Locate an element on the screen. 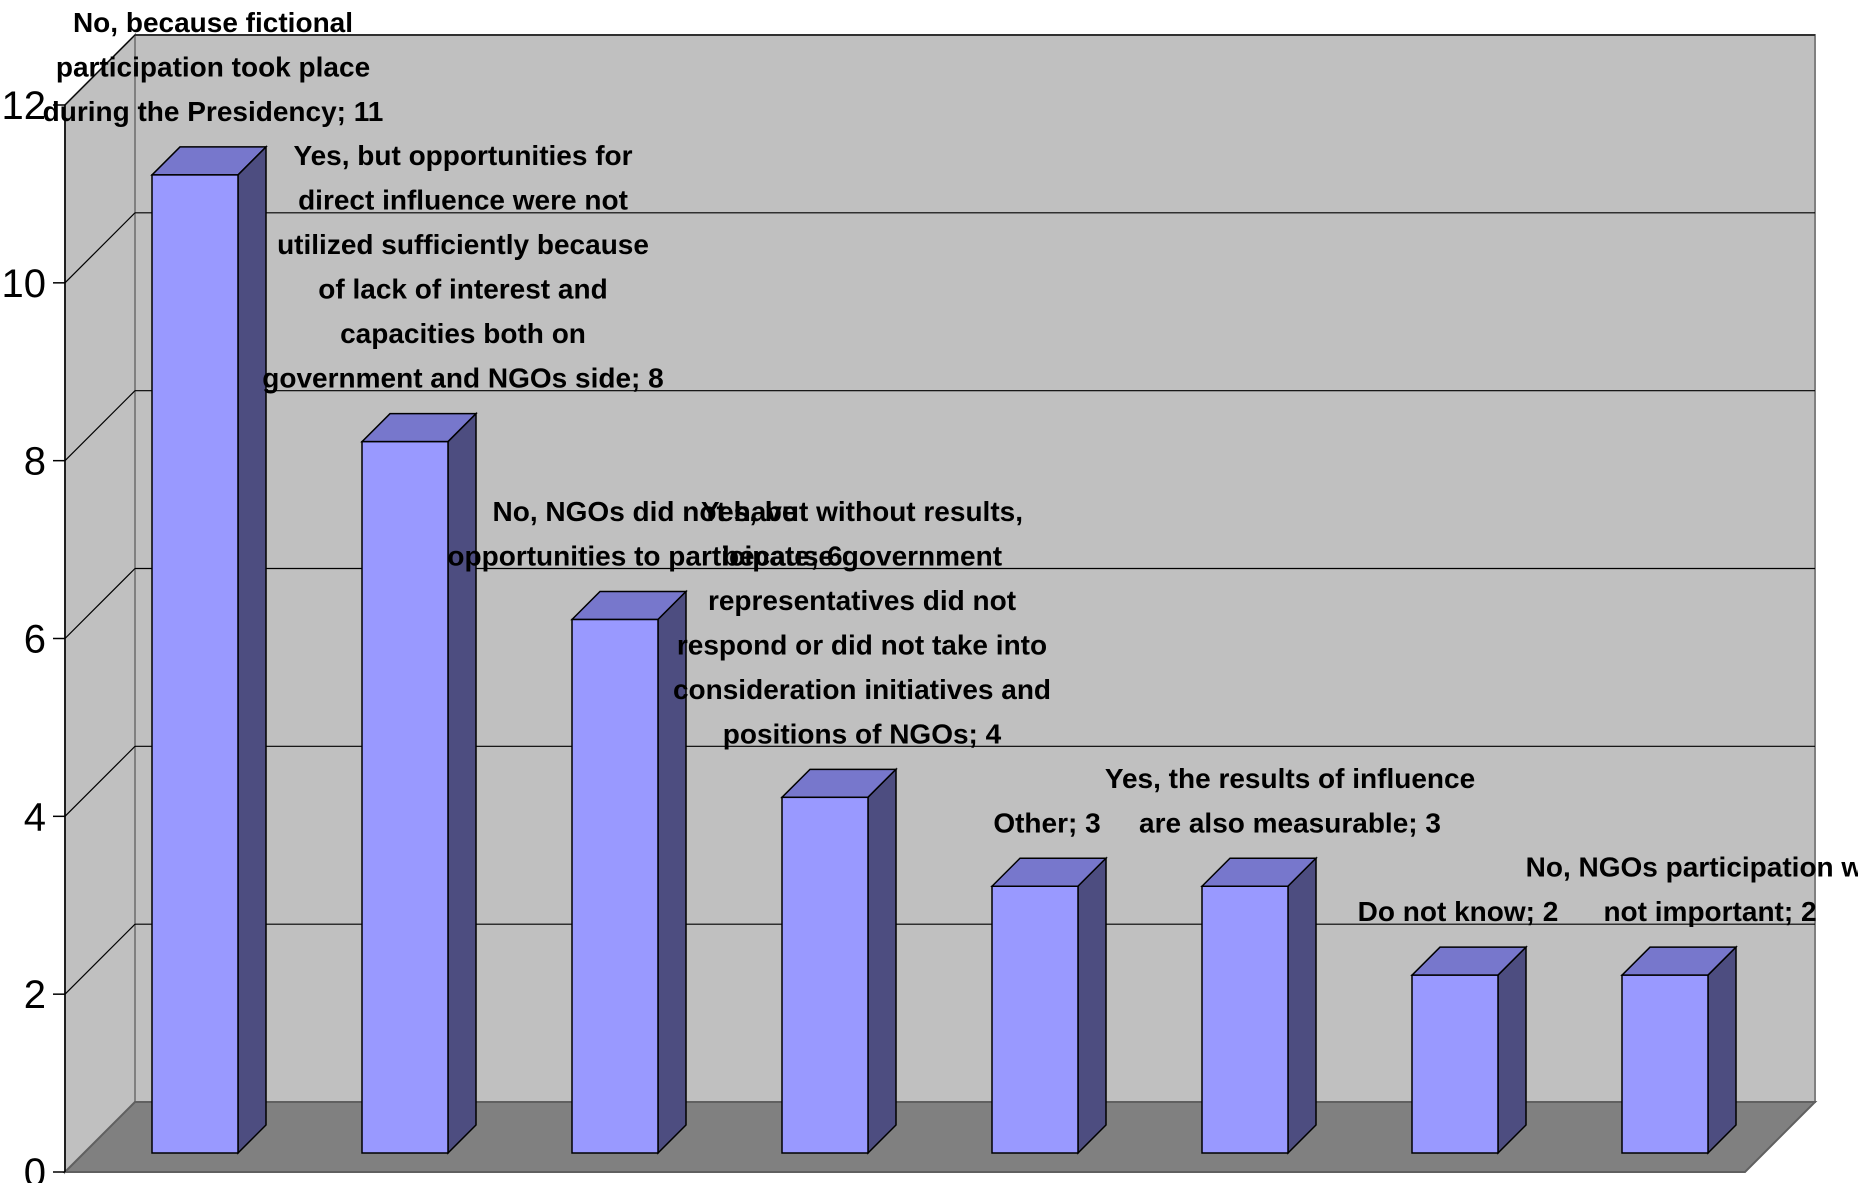 This screenshot has height=1183, width=1858. data-label-line: utilized sufficiently because is located at coordinates (463, 244).